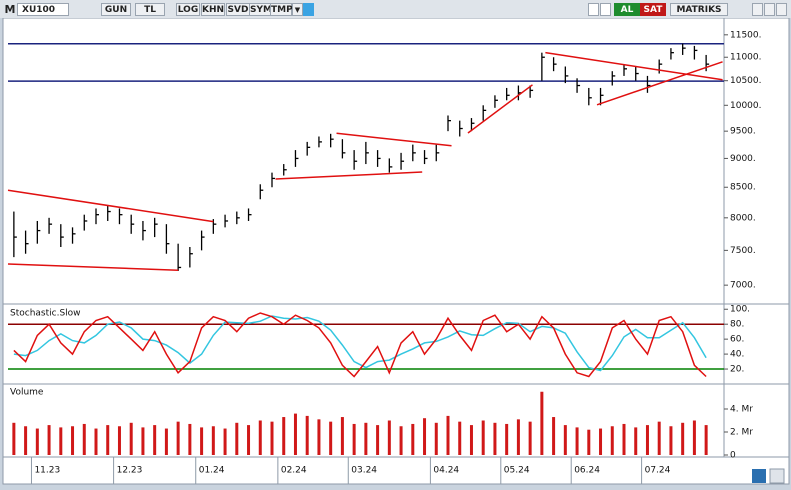 The height and width of the screenshot is (490, 791). Describe the element at coordinates (743, 251) in the screenshot. I see `y-tick-label: 7500.` at that location.